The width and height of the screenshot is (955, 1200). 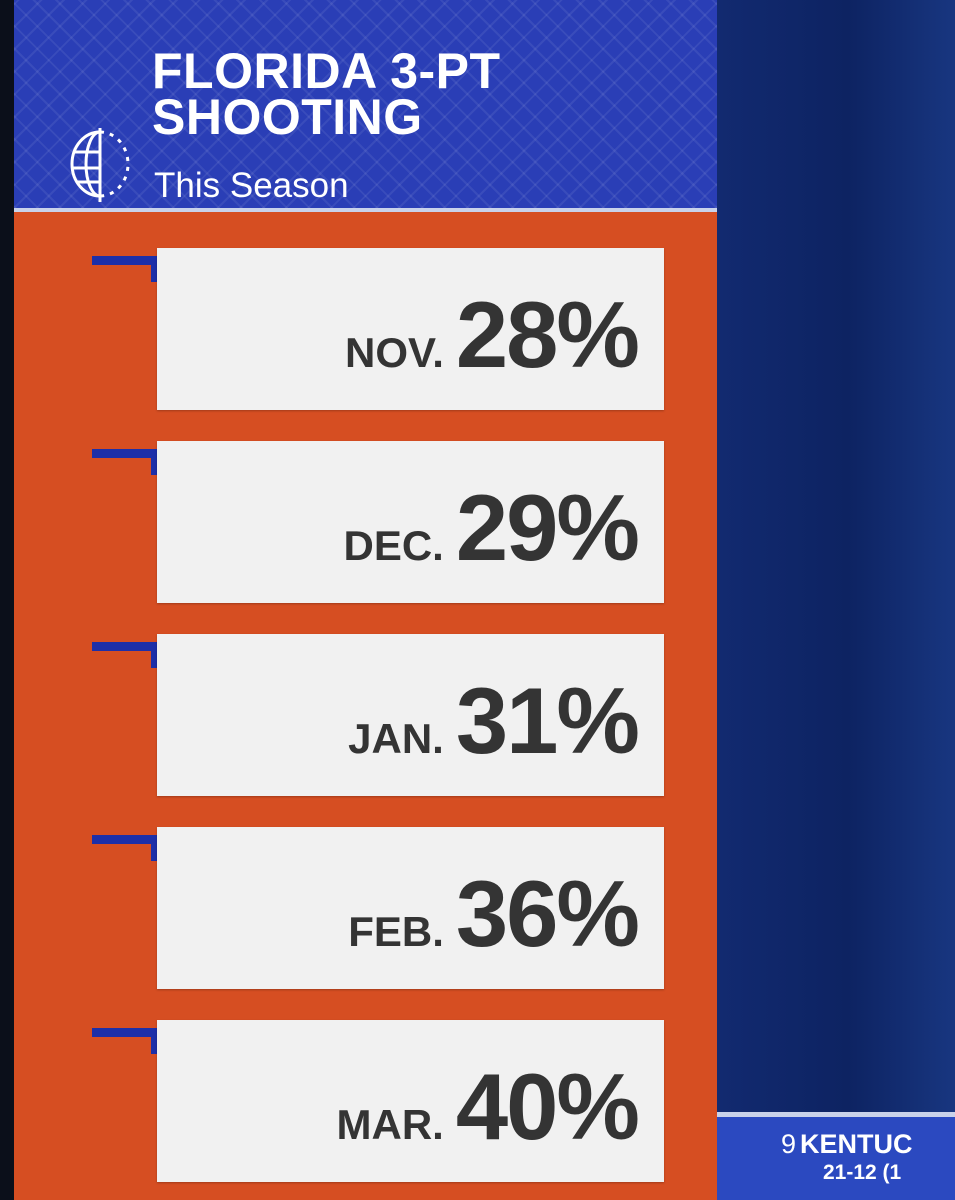 I want to click on scorebug-team: 9 KENTUC, so click(x=847, y=1144).